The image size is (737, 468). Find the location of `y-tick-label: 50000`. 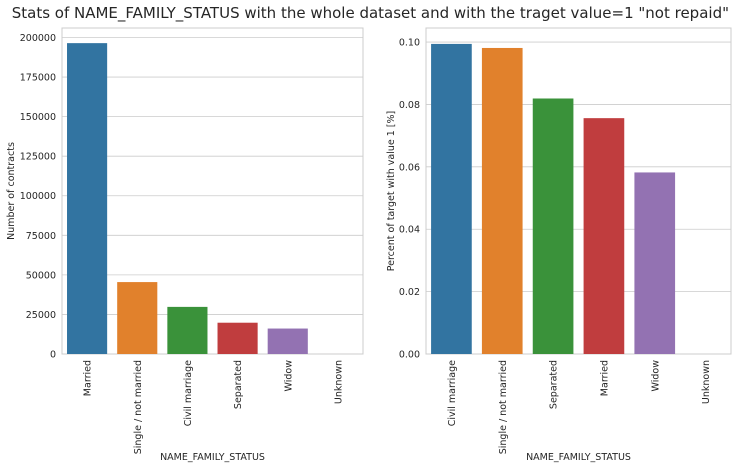

y-tick-label: 50000 is located at coordinates (41, 275).